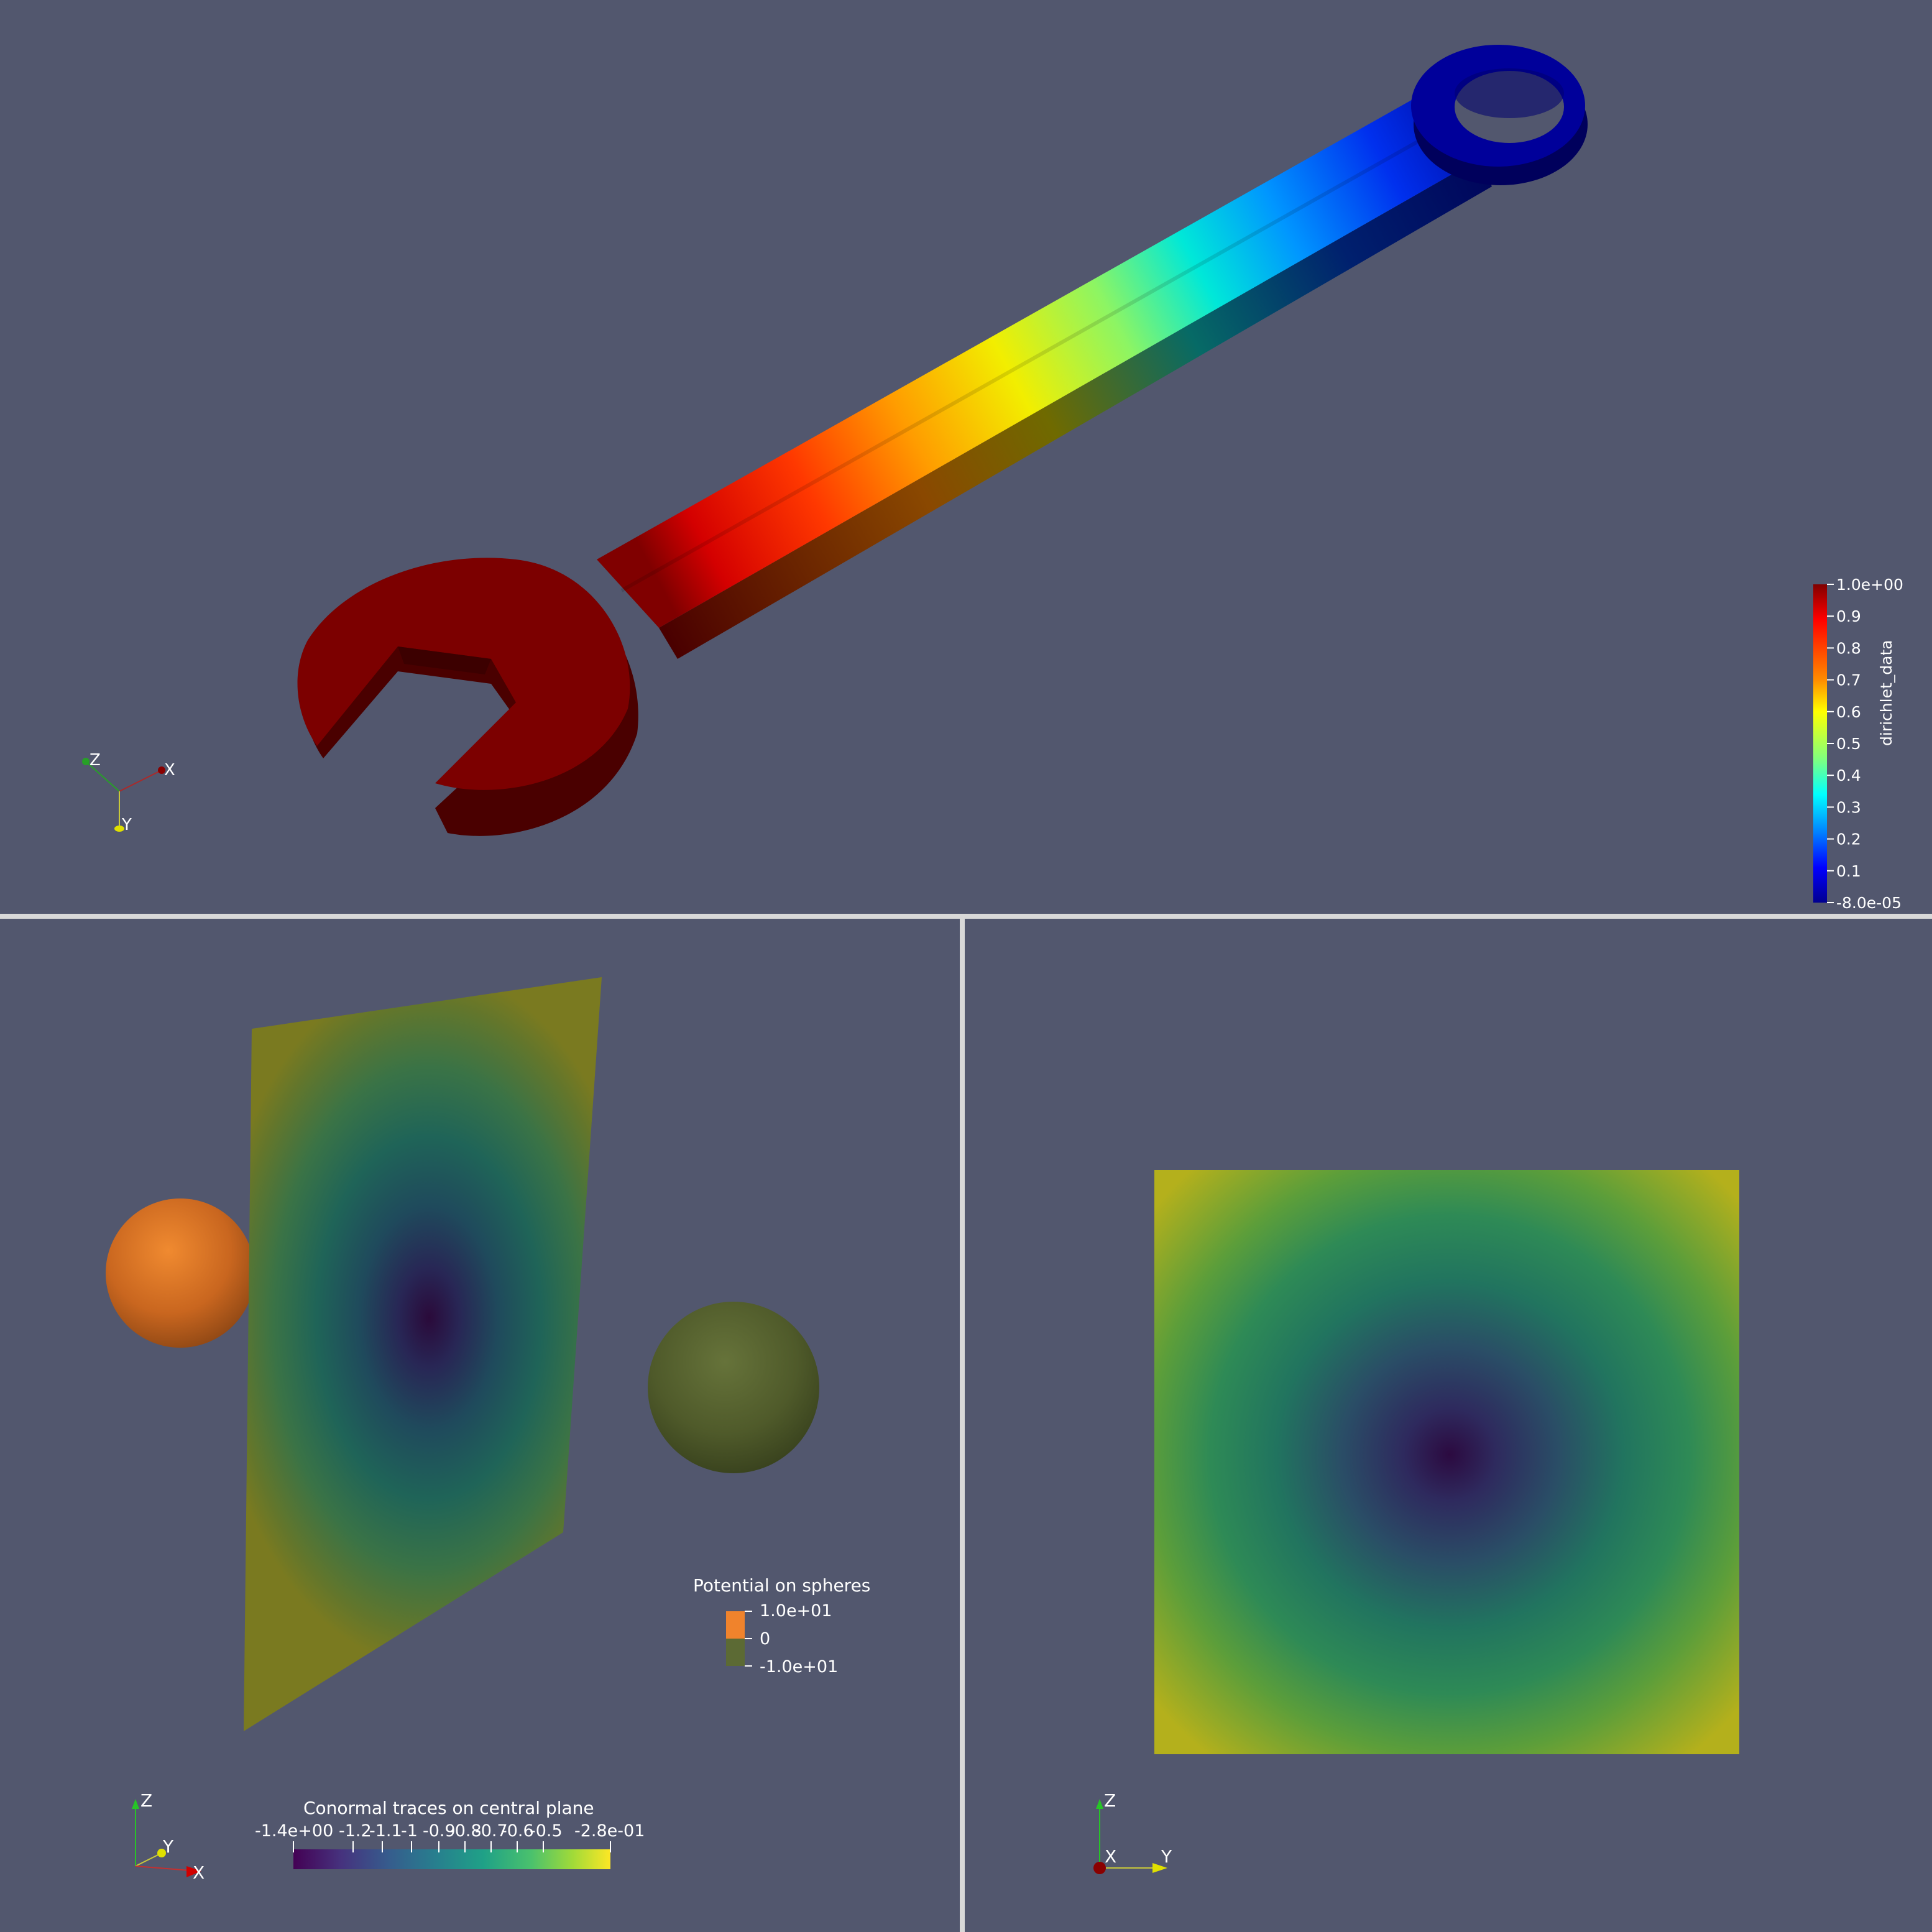  Describe the element at coordinates (966, 916) in the screenshot. I see `view-divider-horizontal` at that location.